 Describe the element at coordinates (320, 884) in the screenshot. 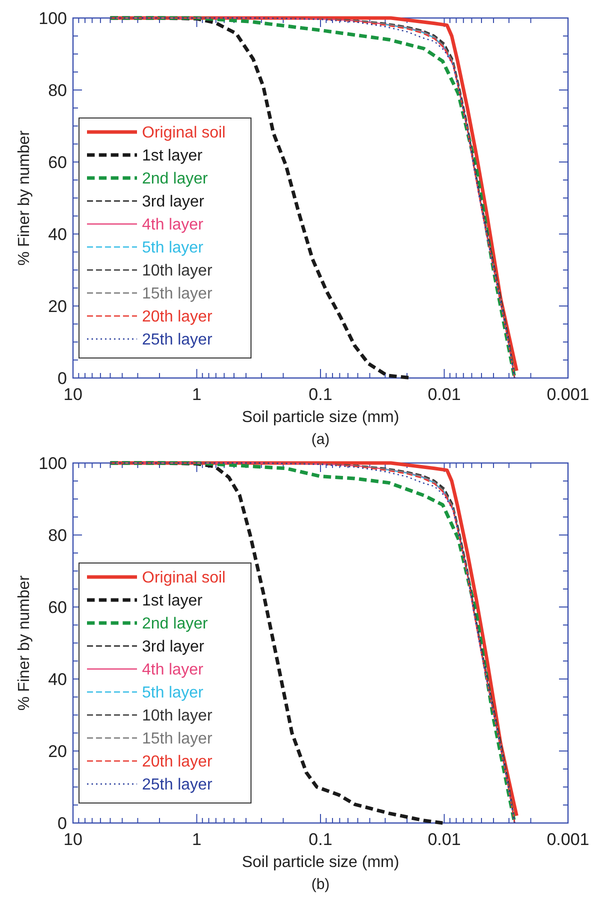

I see `text: (b)` at that location.